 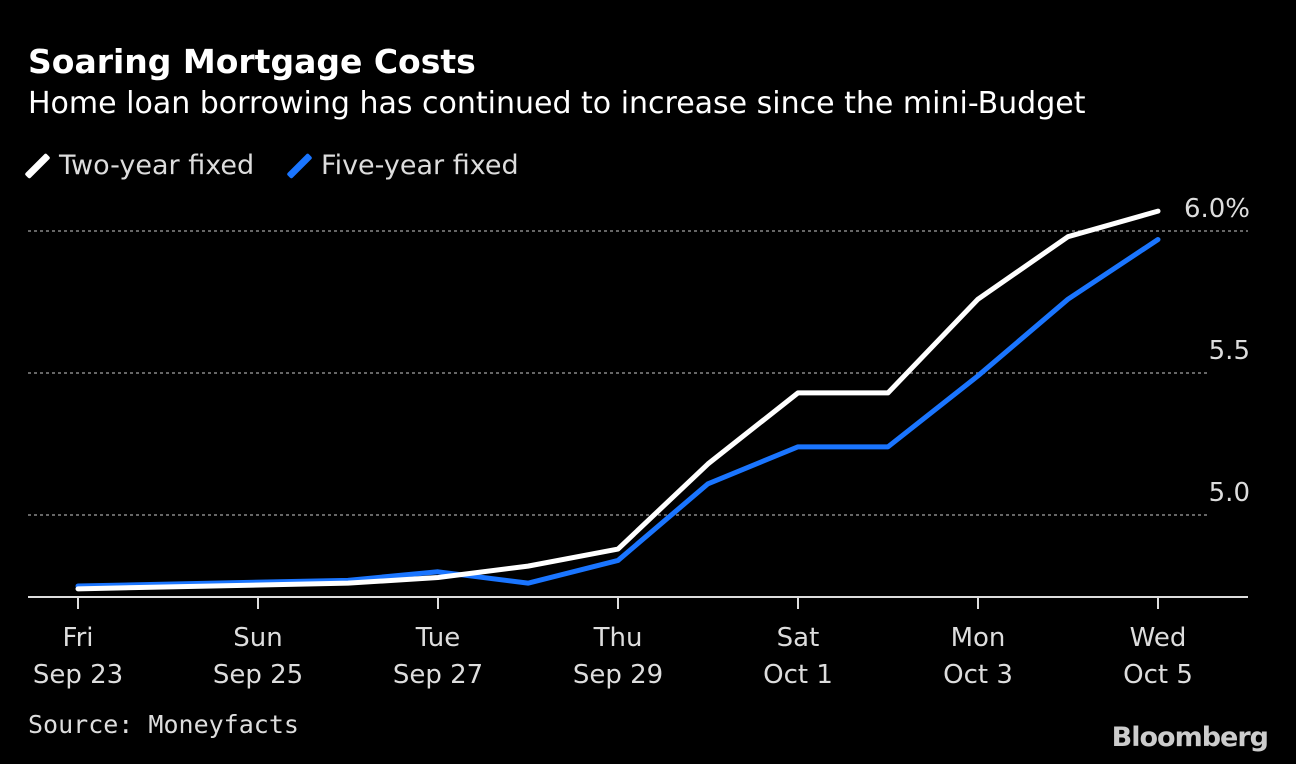 I want to click on y-tick-label: 5.0, so click(x=1229, y=493).